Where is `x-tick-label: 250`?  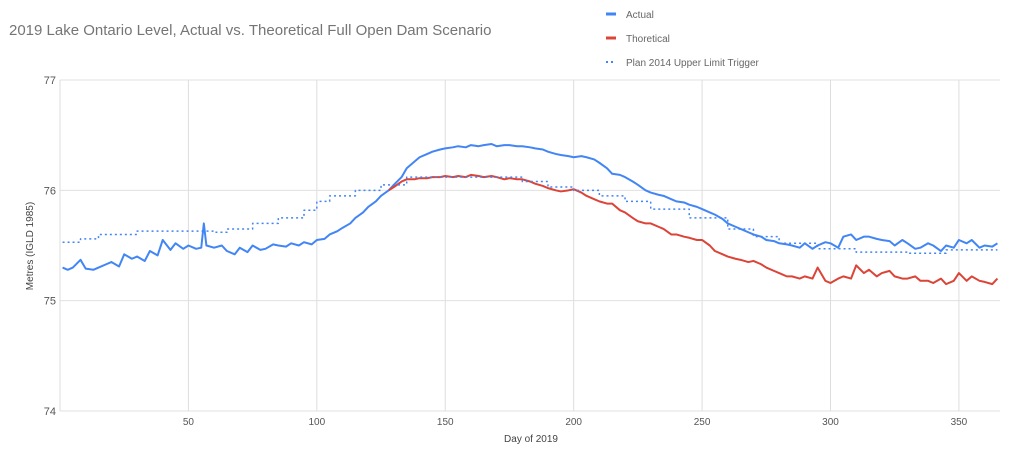
x-tick-label: 250 is located at coordinates (702, 422).